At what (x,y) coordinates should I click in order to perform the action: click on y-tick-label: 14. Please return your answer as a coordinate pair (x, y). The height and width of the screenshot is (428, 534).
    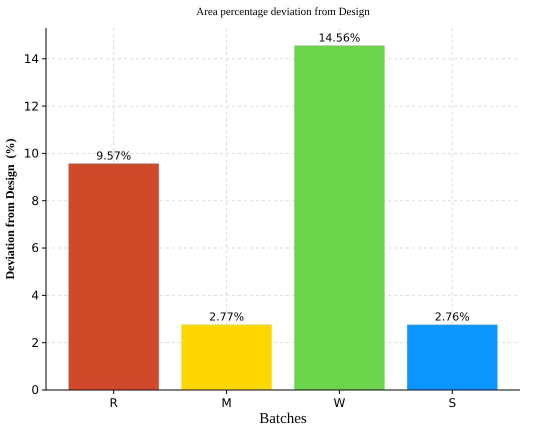
    Looking at the image, I should click on (31, 59).